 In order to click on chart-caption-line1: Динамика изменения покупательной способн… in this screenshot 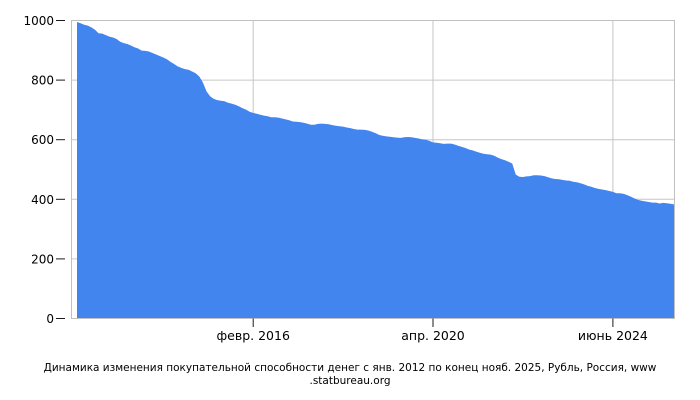, I will do `click(350, 368)`.